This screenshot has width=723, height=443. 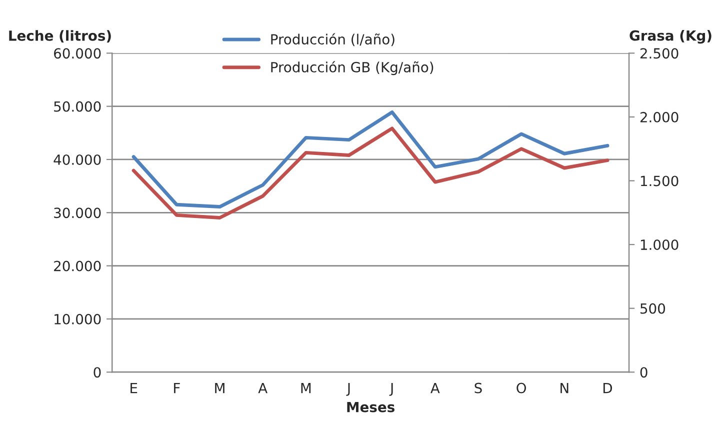 I want to click on y-tick-label: 40.000, so click(x=77, y=159).